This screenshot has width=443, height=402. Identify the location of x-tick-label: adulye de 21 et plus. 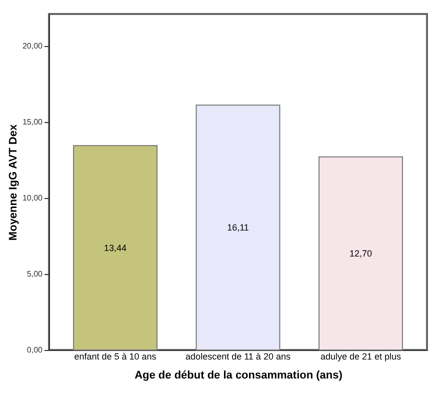
(361, 357).